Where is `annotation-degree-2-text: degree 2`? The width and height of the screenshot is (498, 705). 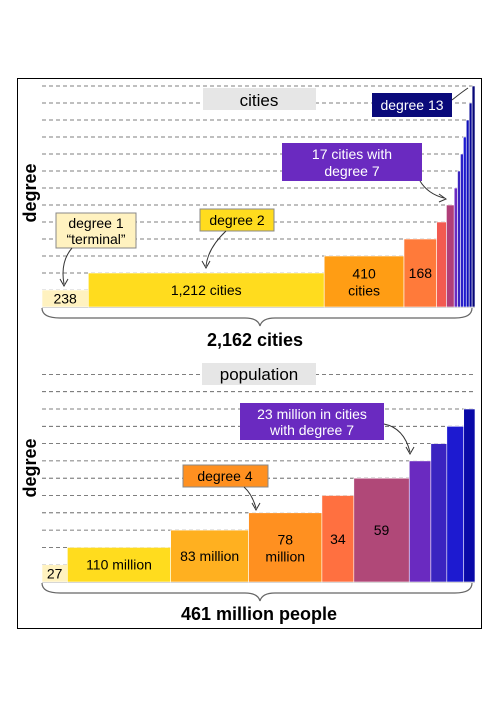
annotation-degree-2-text: degree 2 is located at coordinates (236, 220).